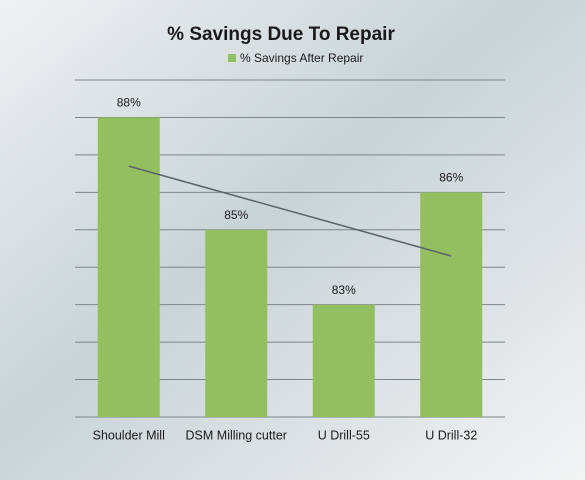 This screenshot has width=585, height=480. I want to click on x-tick-label: Shoulder Mill, so click(129, 435).